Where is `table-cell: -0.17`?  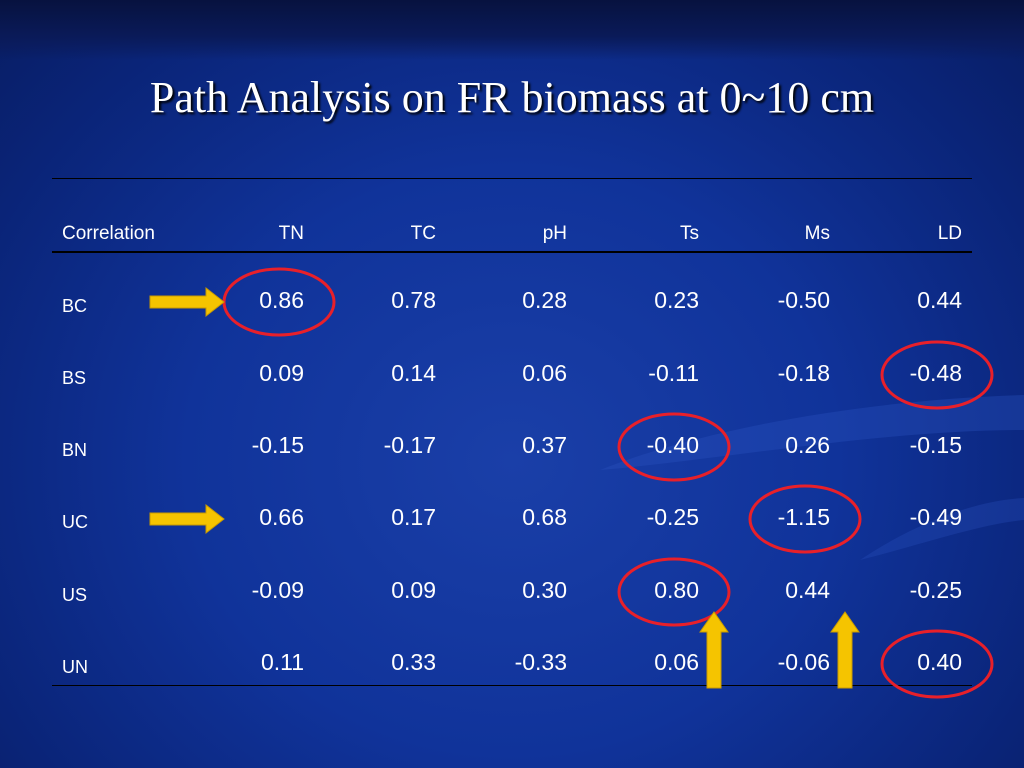
table-cell: -0.17 is located at coordinates (409, 445).